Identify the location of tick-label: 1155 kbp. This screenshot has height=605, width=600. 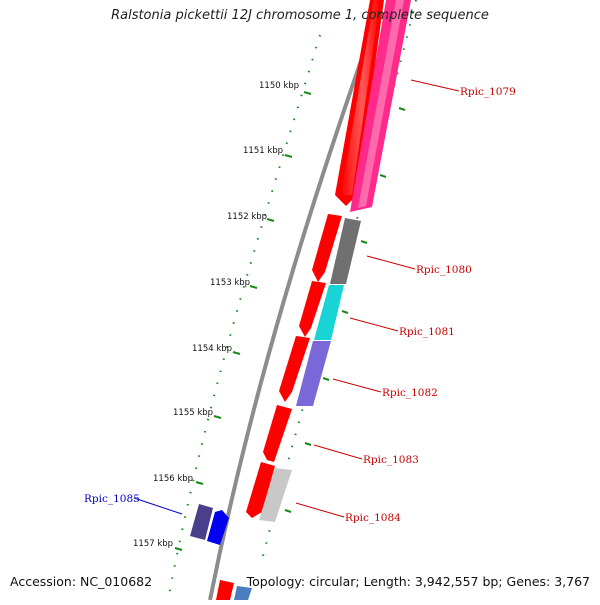
(193, 413).